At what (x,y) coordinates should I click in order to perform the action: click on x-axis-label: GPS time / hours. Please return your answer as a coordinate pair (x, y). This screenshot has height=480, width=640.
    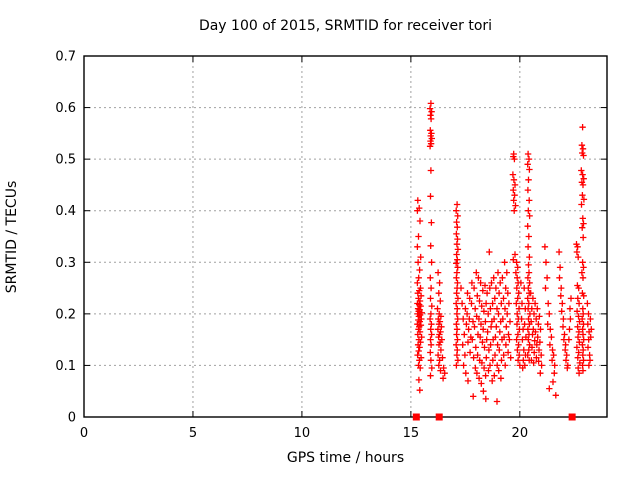
    Looking at the image, I should click on (345, 458).